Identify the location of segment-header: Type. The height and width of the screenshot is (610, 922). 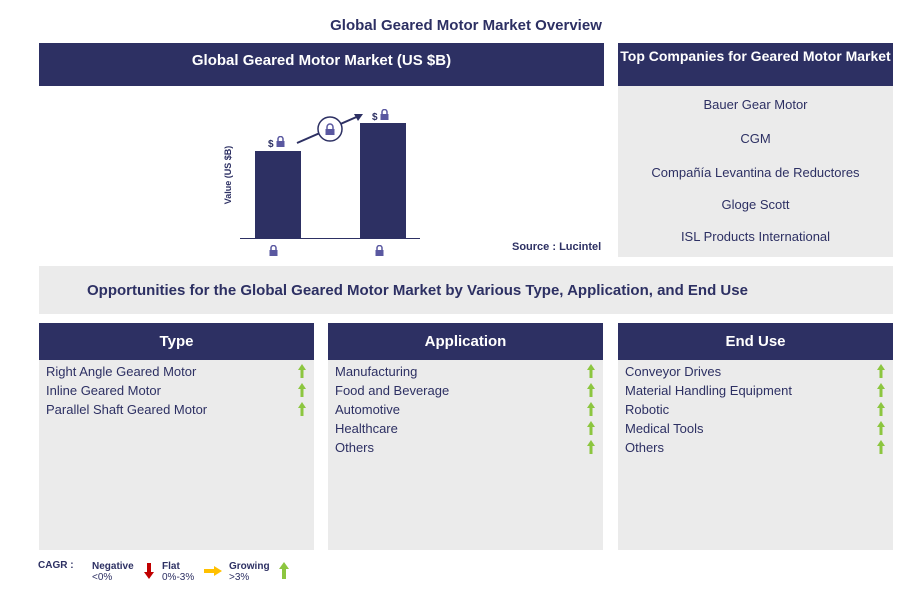
(176, 341).